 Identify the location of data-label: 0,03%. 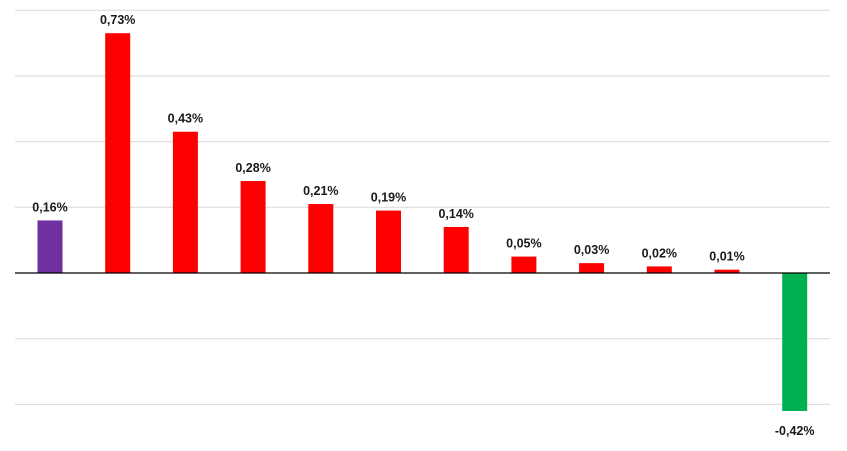
(591, 250).